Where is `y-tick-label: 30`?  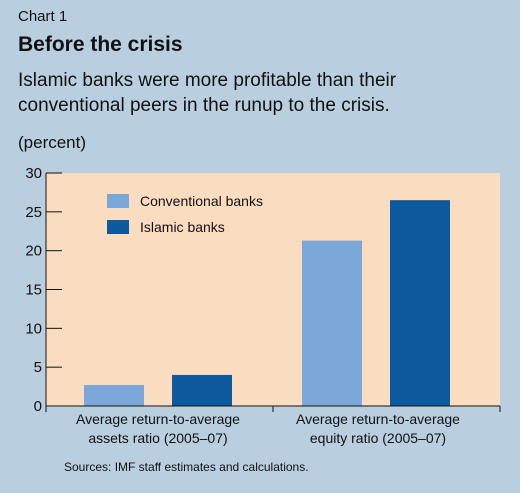
y-tick-label: 30 is located at coordinates (33, 173).